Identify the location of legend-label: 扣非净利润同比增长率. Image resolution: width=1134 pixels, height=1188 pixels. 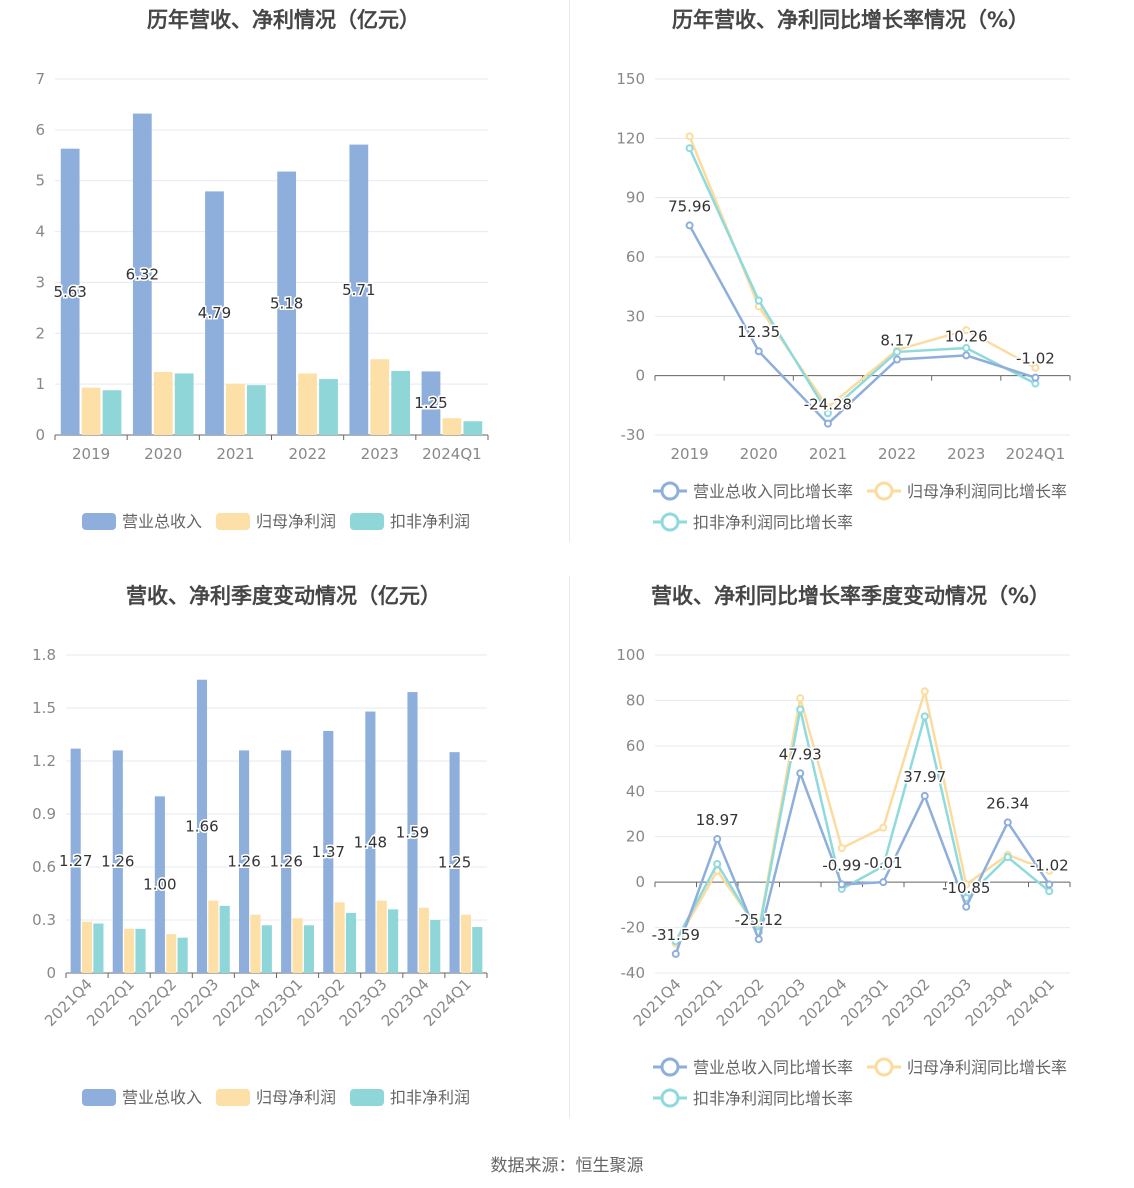
(773, 522).